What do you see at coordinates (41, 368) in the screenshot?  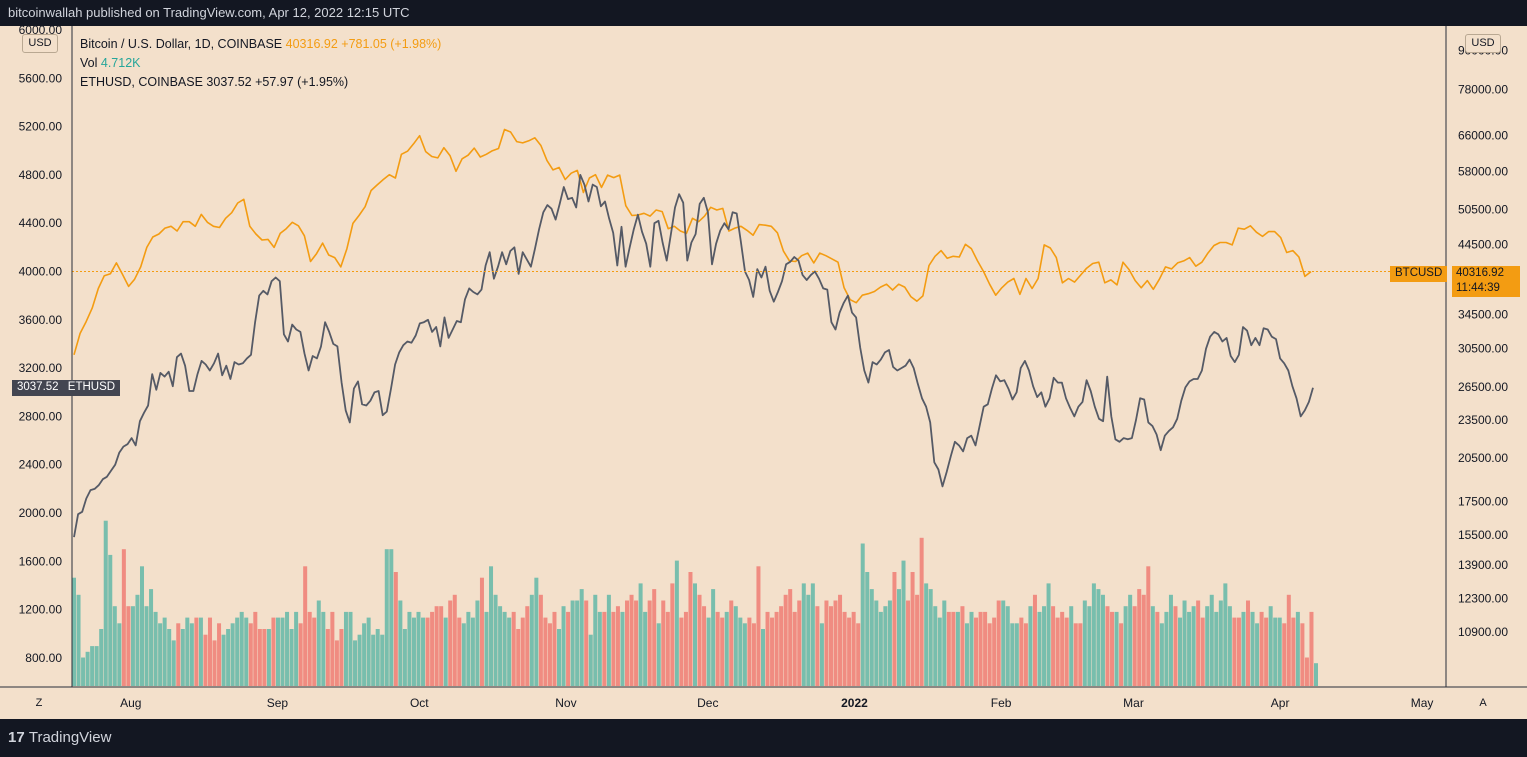 I see `left-axis-tick-label: 3200.00` at bounding box center [41, 368].